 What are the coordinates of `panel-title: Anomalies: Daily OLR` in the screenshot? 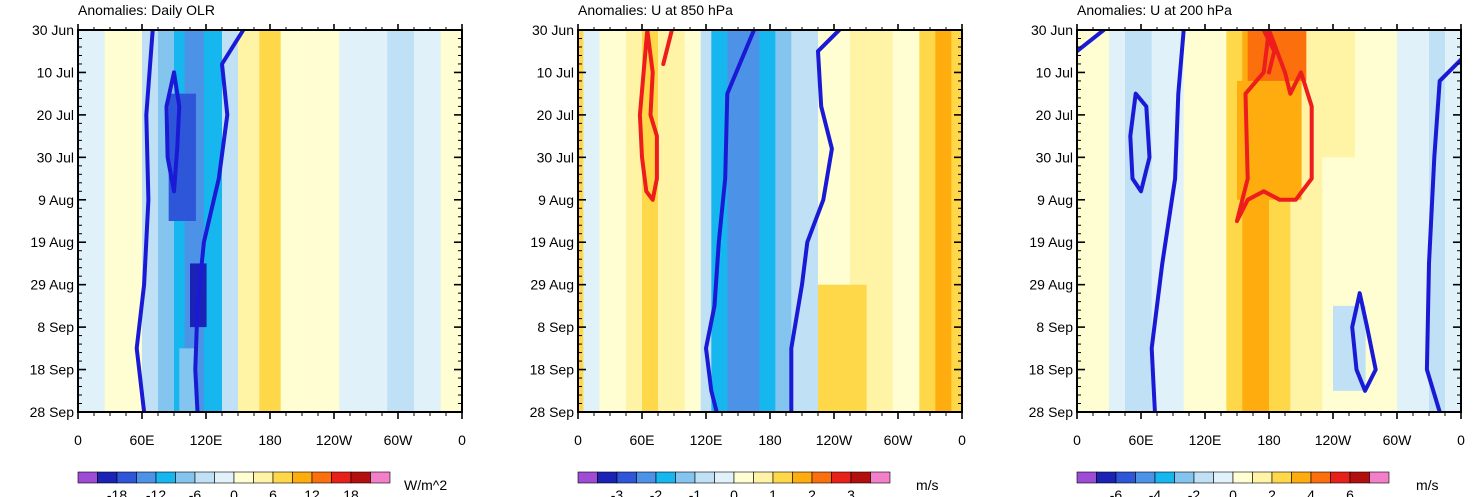 It's located at (146, 10).